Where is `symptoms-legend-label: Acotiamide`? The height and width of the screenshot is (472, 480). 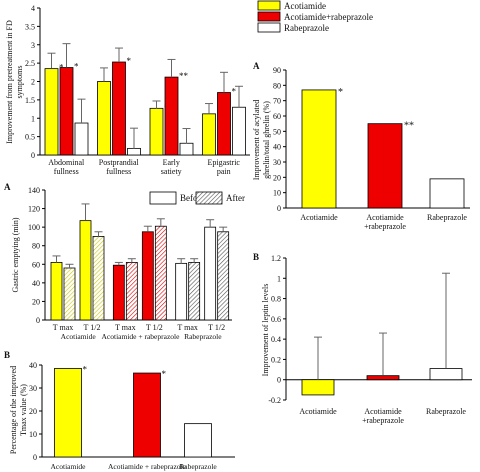
symptoms-legend-label: Acotiamide is located at coordinates (305, 6).